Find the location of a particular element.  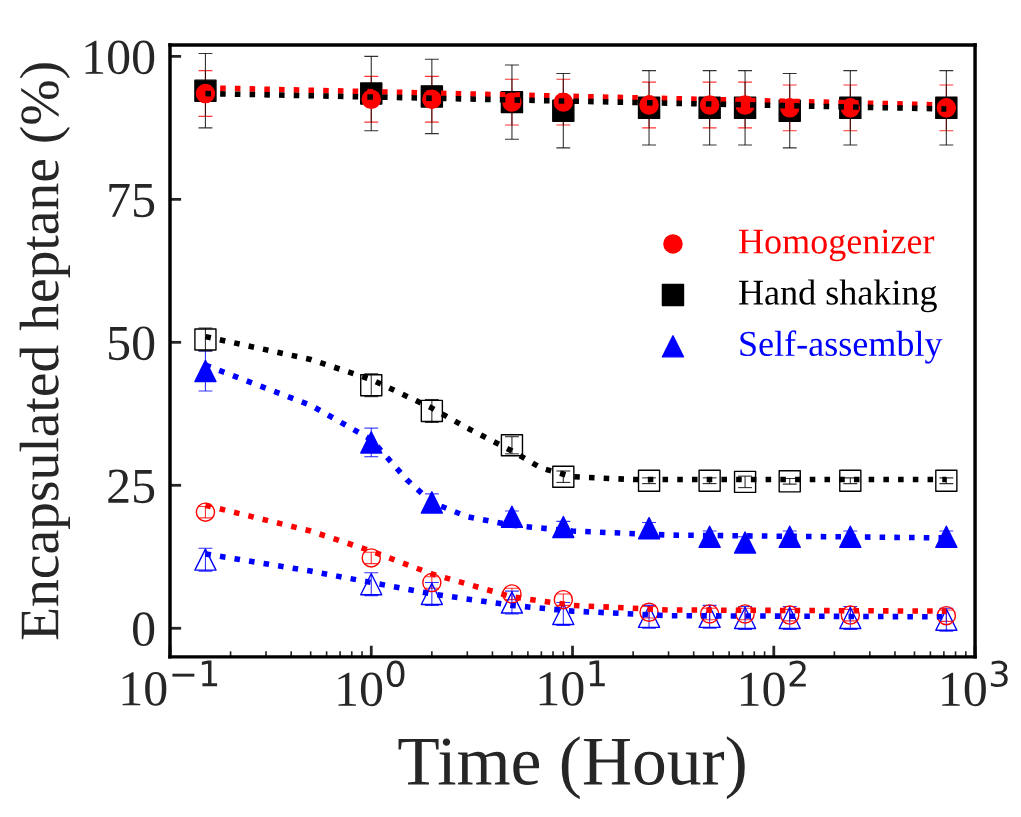

y-tick-label: 25 is located at coordinates (131, 486).